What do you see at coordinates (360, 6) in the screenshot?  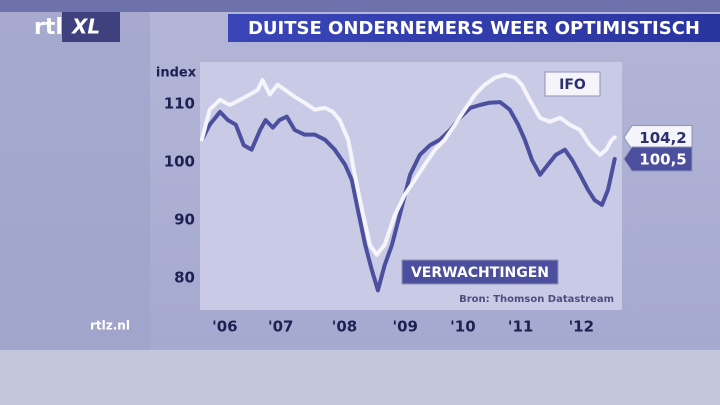 I see `top-strip` at bounding box center [360, 6].